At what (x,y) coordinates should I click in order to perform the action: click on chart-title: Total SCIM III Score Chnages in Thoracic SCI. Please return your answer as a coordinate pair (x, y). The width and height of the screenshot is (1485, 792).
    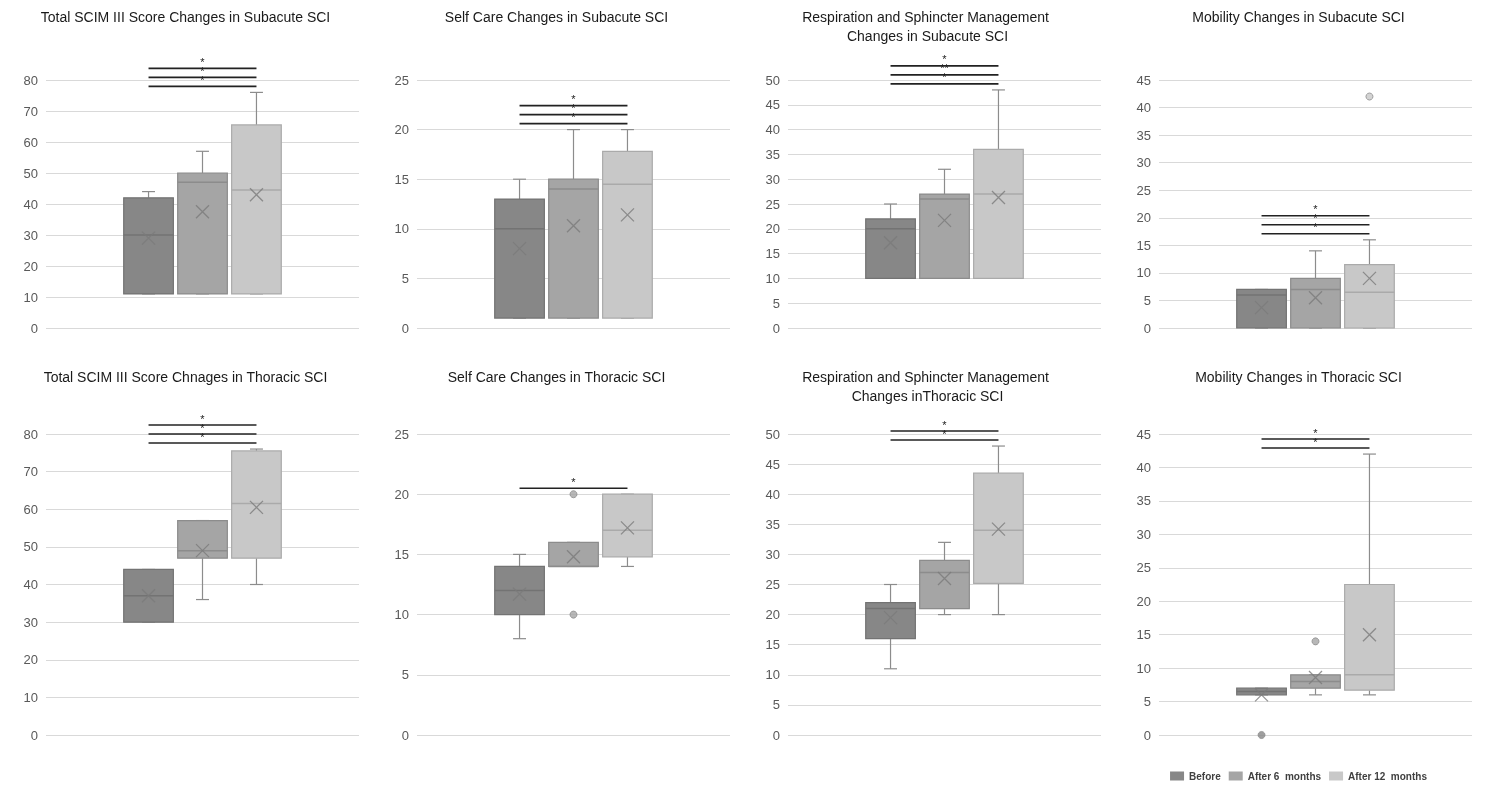
    Looking at the image, I should click on (185, 376).